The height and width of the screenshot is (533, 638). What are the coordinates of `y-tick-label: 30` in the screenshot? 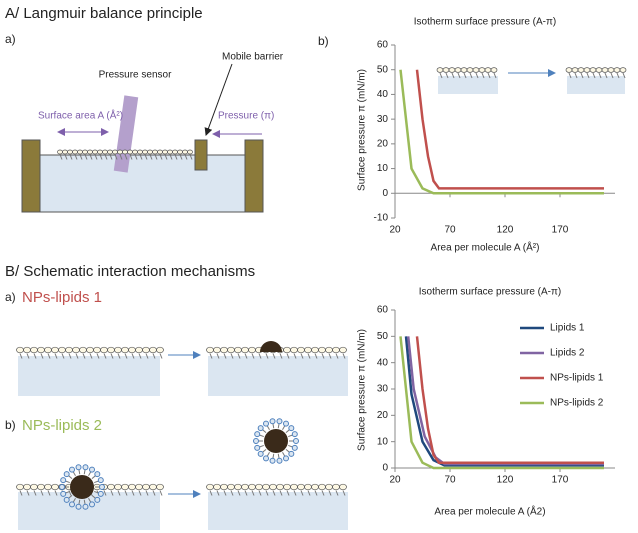 It's located at (383, 119).